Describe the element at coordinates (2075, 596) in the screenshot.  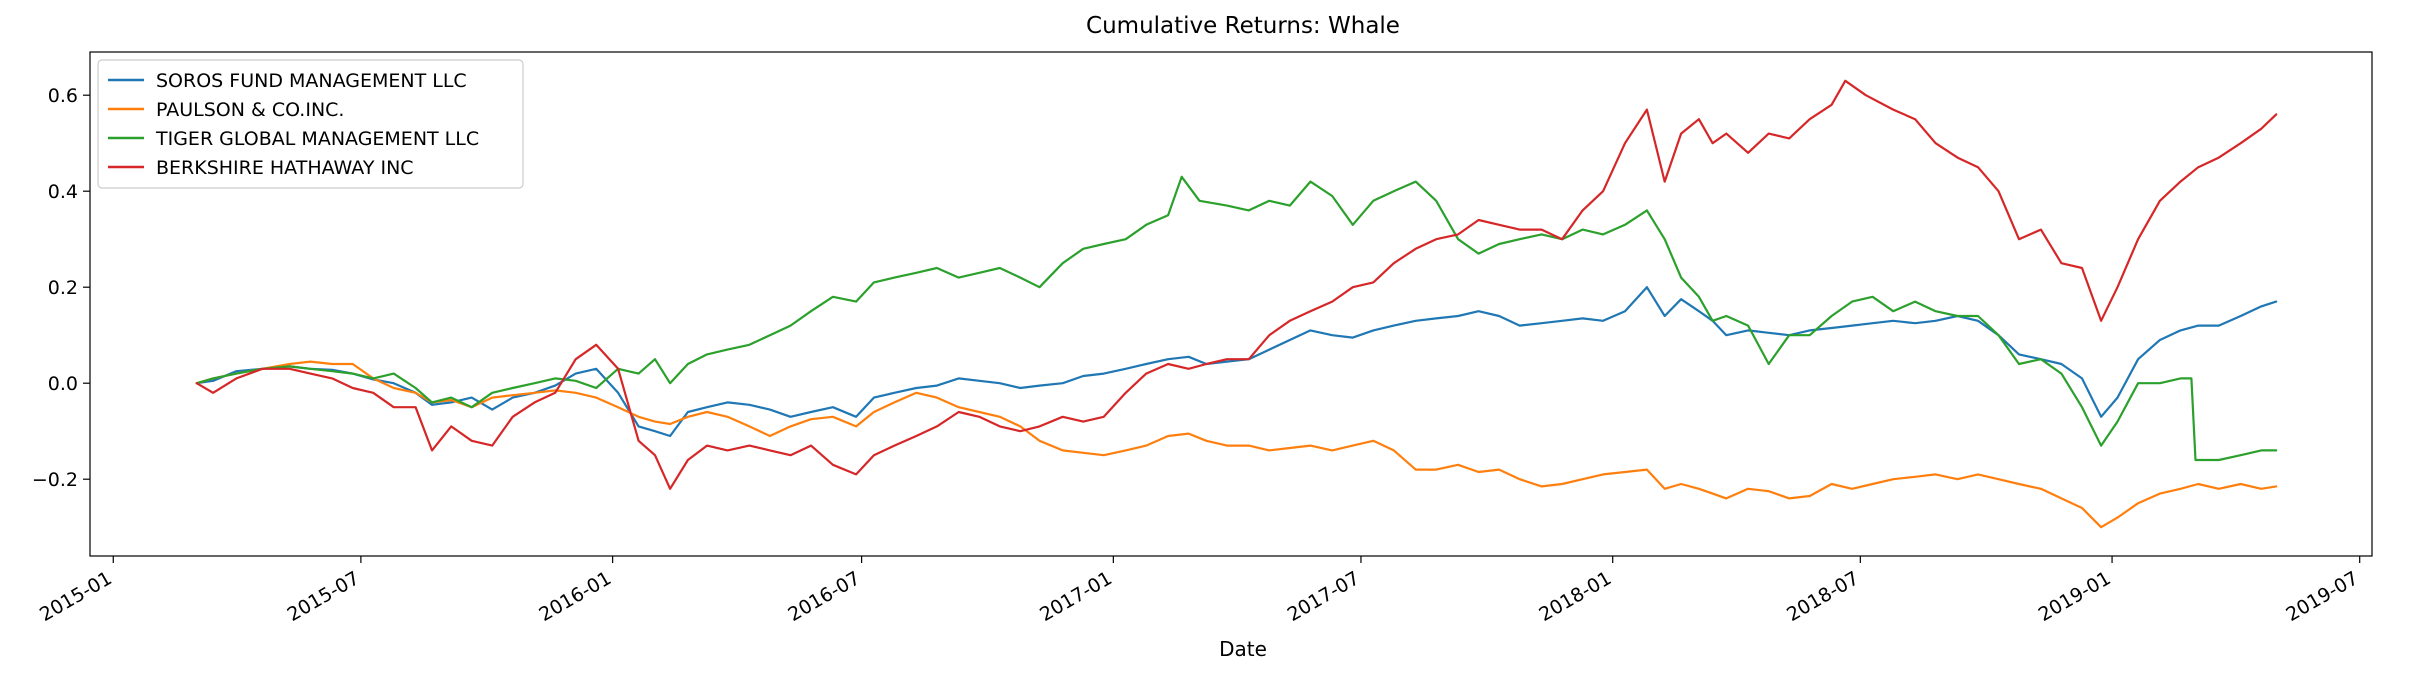
I see `x-tick-label: 2019-01` at that location.